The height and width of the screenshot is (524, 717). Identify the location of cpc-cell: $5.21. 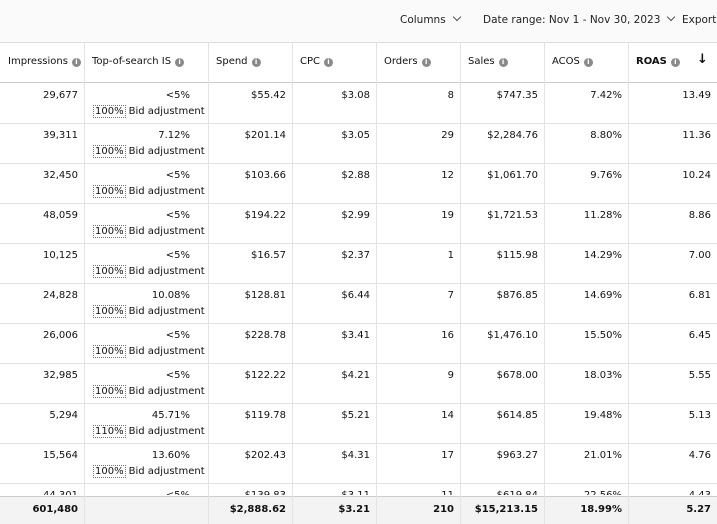
(355, 415).